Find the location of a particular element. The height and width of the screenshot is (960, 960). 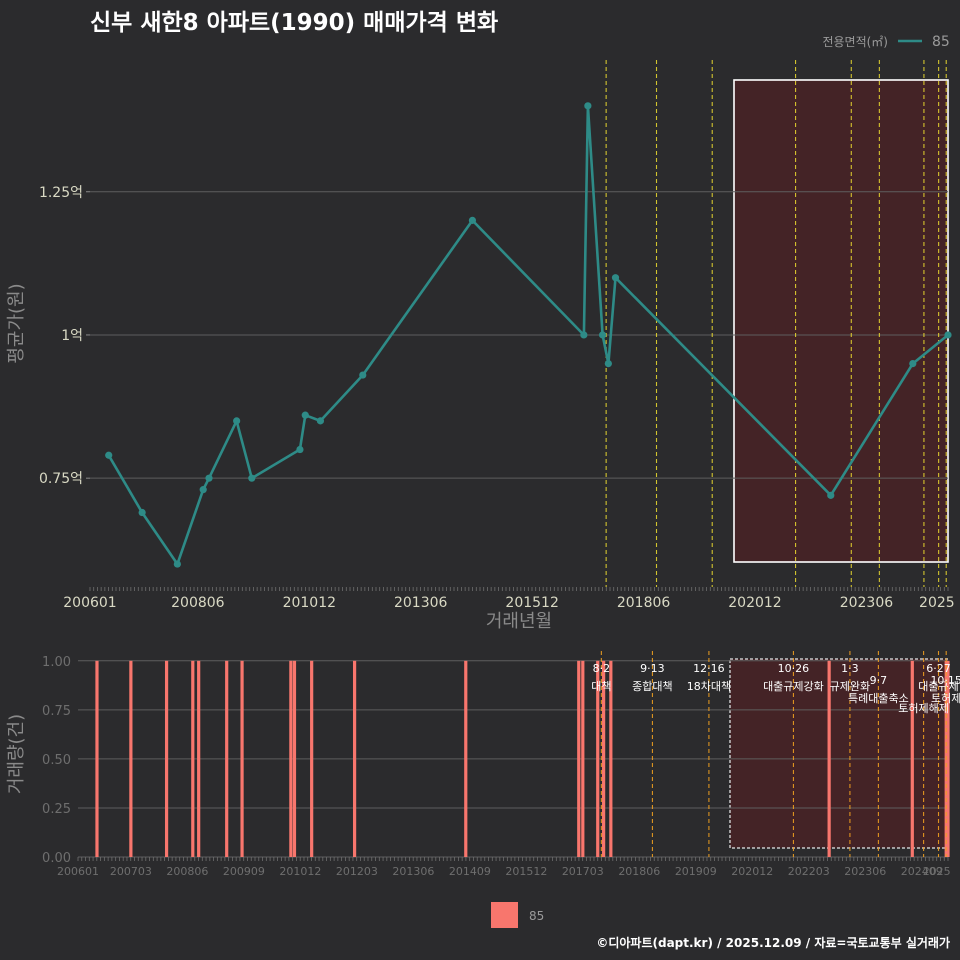

x-tick-label: 201409 is located at coordinates (470, 871).